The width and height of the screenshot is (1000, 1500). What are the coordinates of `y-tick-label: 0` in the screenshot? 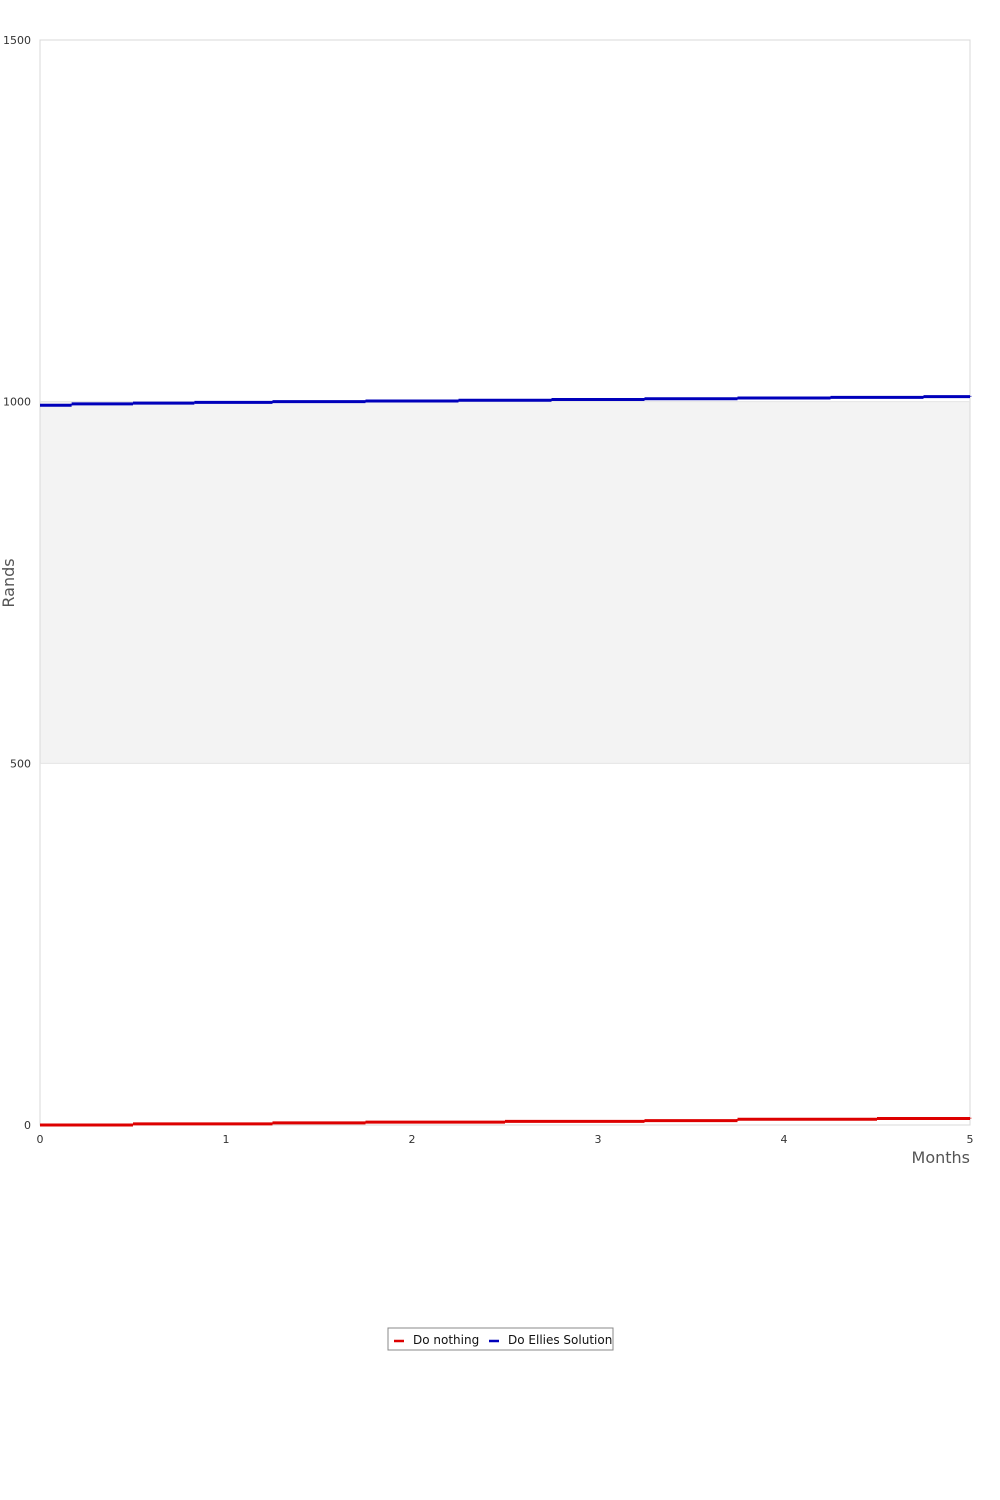 It's located at (27, 1125).